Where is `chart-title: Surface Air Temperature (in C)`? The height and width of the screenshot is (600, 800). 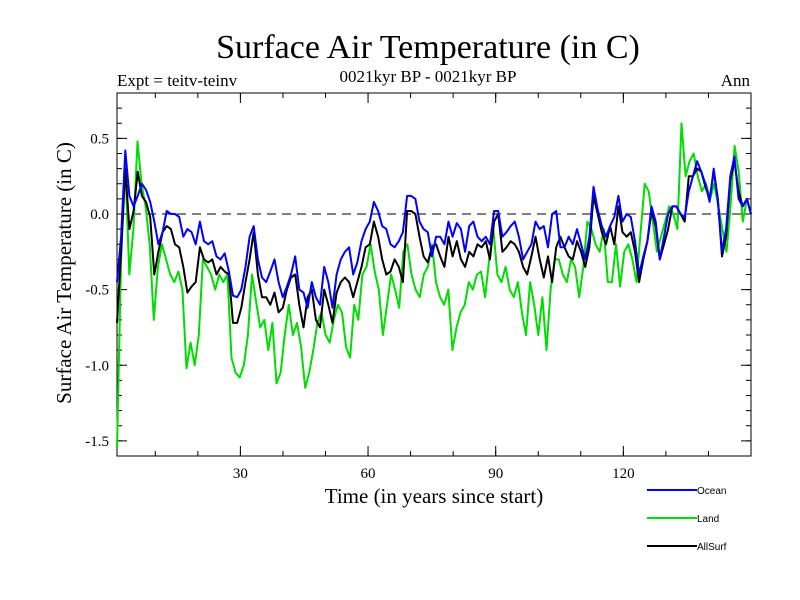 chart-title: Surface Air Temperature (in C) is located at coordinates (428, 47).